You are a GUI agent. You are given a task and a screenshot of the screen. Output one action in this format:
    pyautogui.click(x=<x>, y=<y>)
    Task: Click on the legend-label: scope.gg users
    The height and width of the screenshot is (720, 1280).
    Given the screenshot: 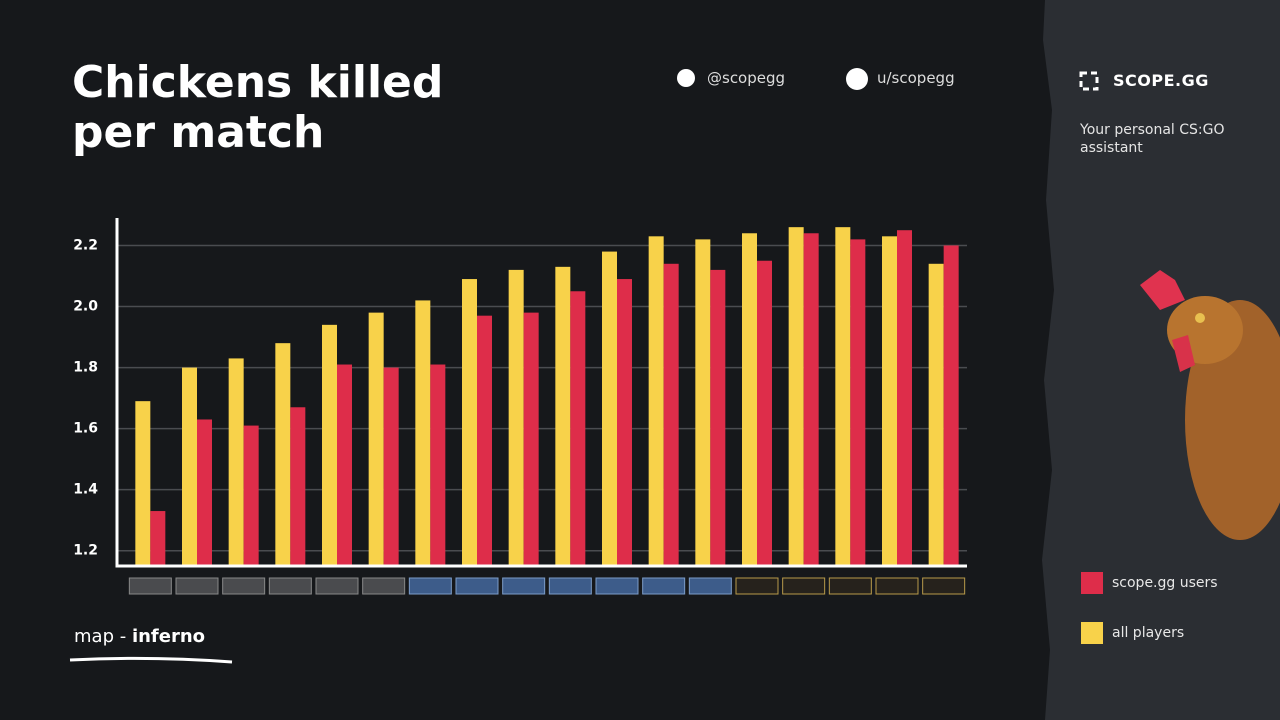 What is the action you would take?
    pyautogui.click(x=1165, y=583)
    